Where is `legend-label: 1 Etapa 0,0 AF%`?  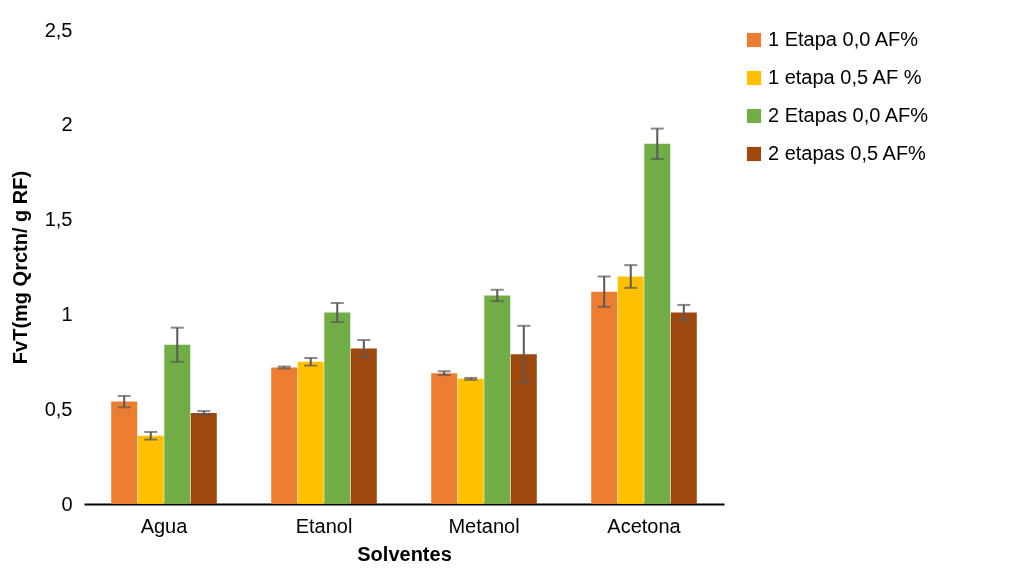 legend-label: 1 Etapa 0,0 AF% is located at coordinates (843, 39).